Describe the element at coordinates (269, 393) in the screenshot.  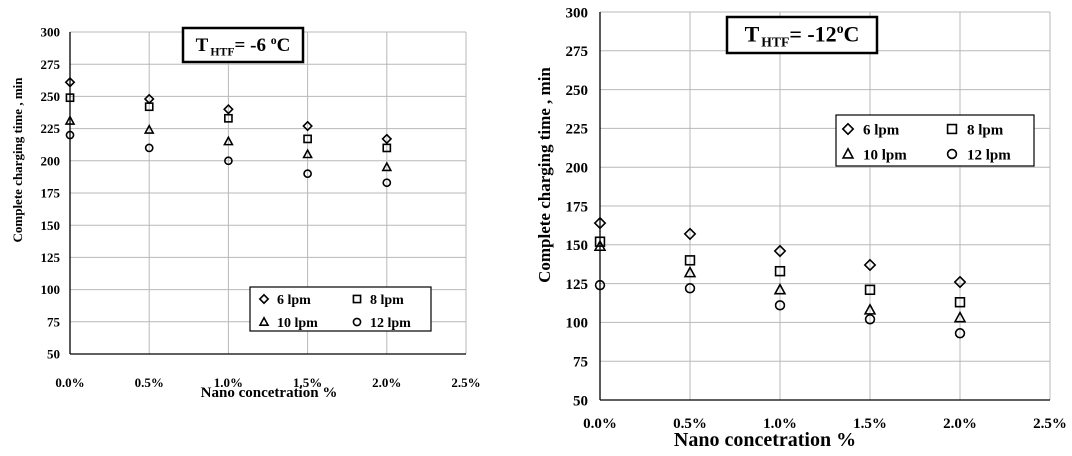
I see `x-axis-title: Nano concetration %` at that location.